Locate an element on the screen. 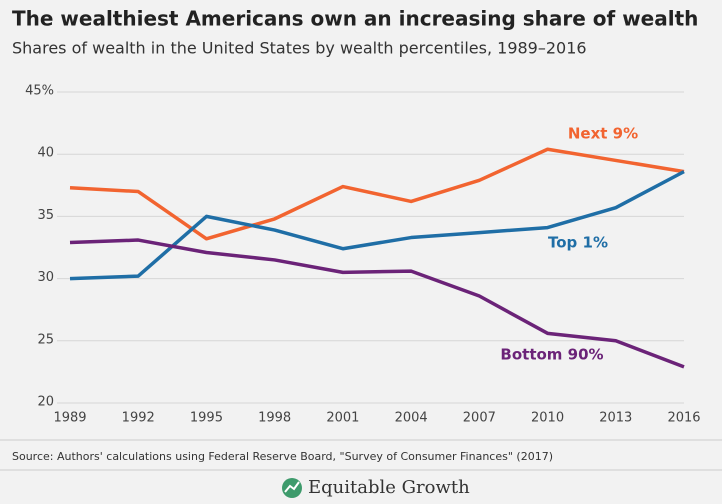 This screenshot has width=722, height=504. x-tick-label: 1992 is located at coordinates (138, 418).